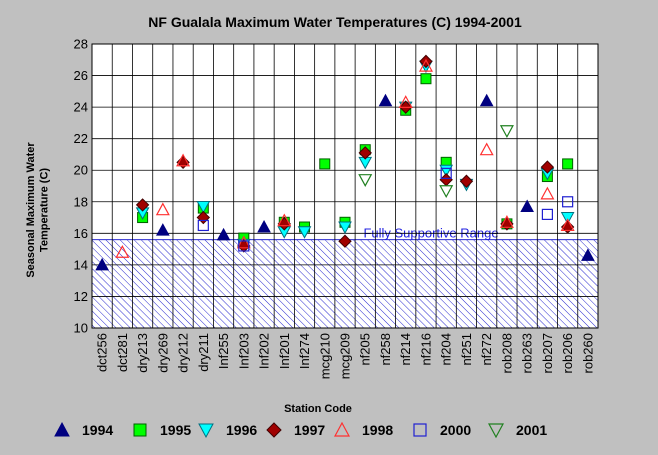 The image size is (658, 455). Describe the element at coordinates (365, 180) in the screenshot. I see `point-2001-nf205` at that location.